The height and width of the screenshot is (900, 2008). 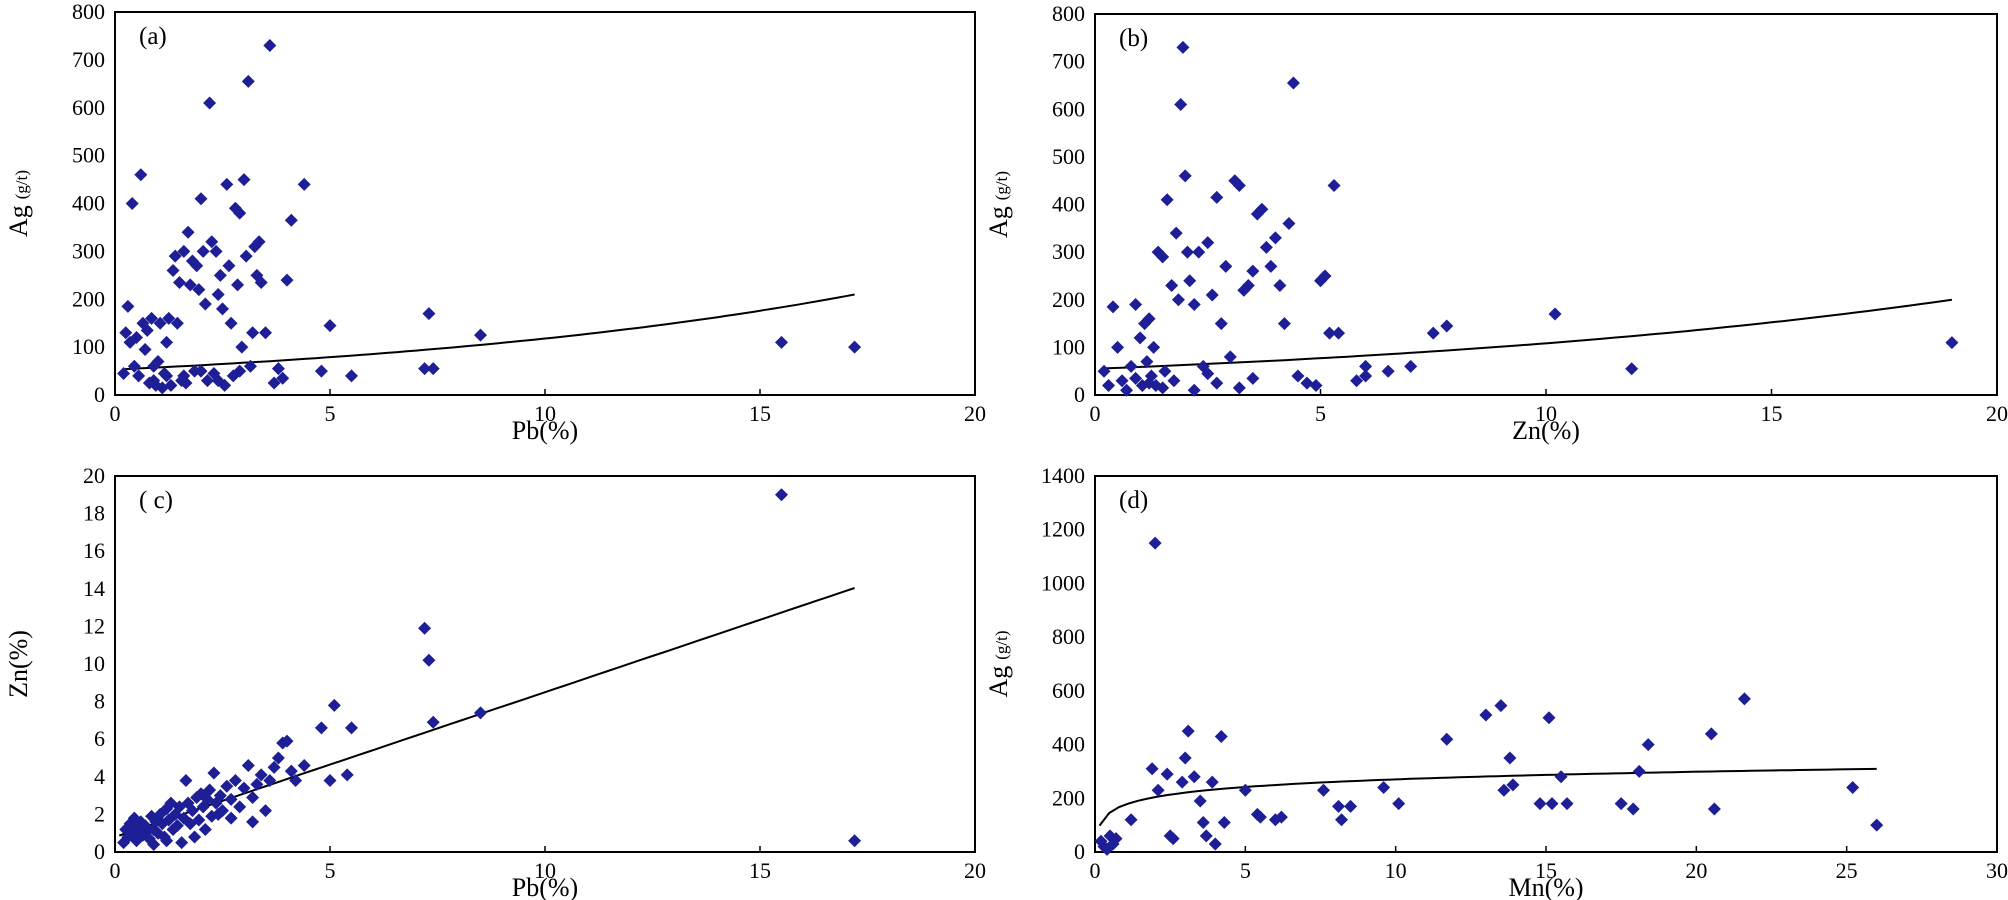 What do you see at coordinates (489, 332) in the screenshot?
I see `panel-a-trend-line` at bounding box center [489, 332].